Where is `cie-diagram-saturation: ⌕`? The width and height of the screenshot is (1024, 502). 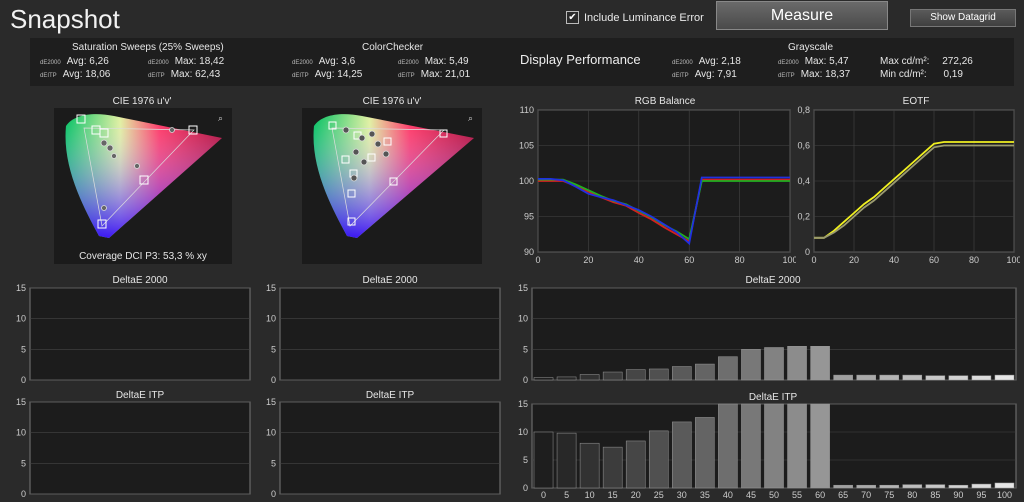
cie-diagram-saturation: ⌕ is located at coordinates (143, 186).